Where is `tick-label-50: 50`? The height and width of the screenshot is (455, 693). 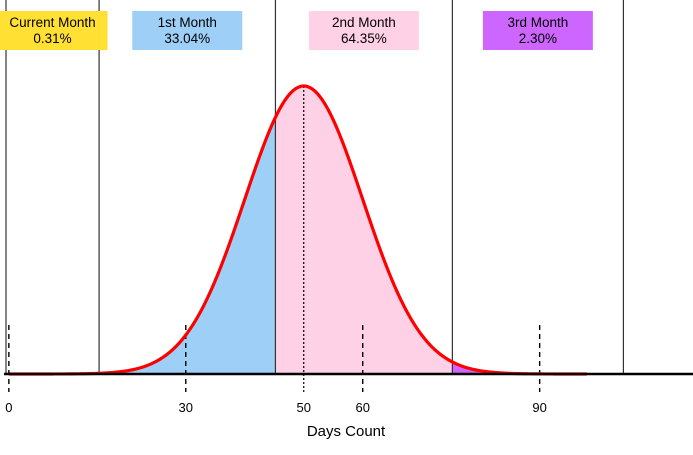 tick-label-50: 50 is located at coordinates (304, 407).